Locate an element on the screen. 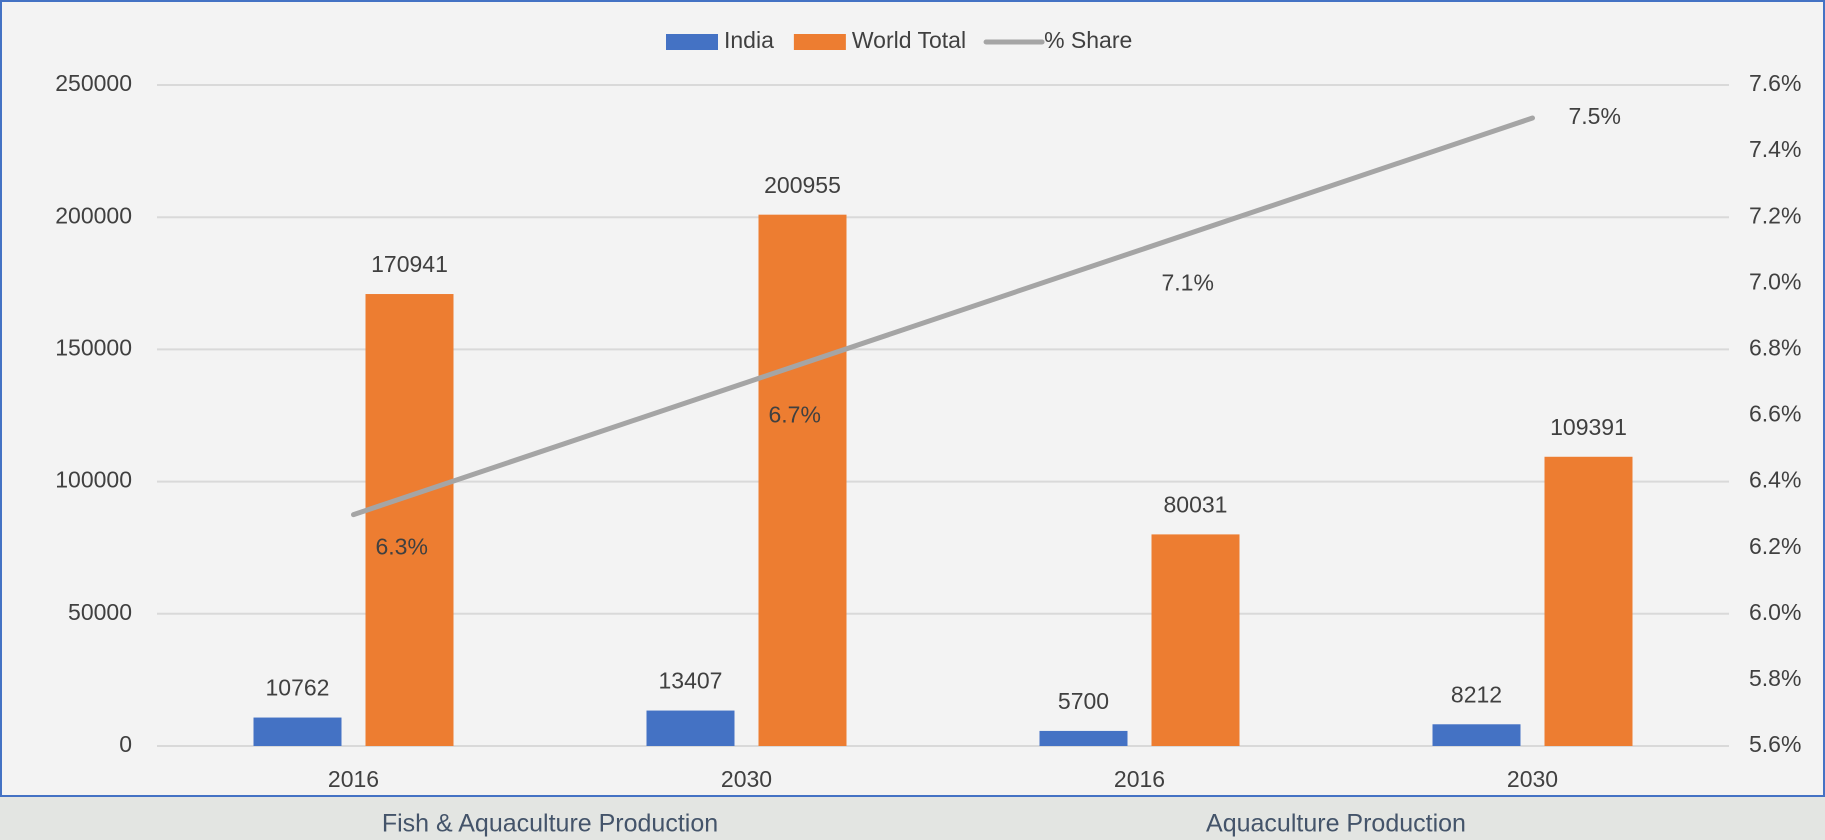 Image resolution: width=1825 pixels, height=840 pixels. line-label: 6.3% is located at coordinates (402, 547).